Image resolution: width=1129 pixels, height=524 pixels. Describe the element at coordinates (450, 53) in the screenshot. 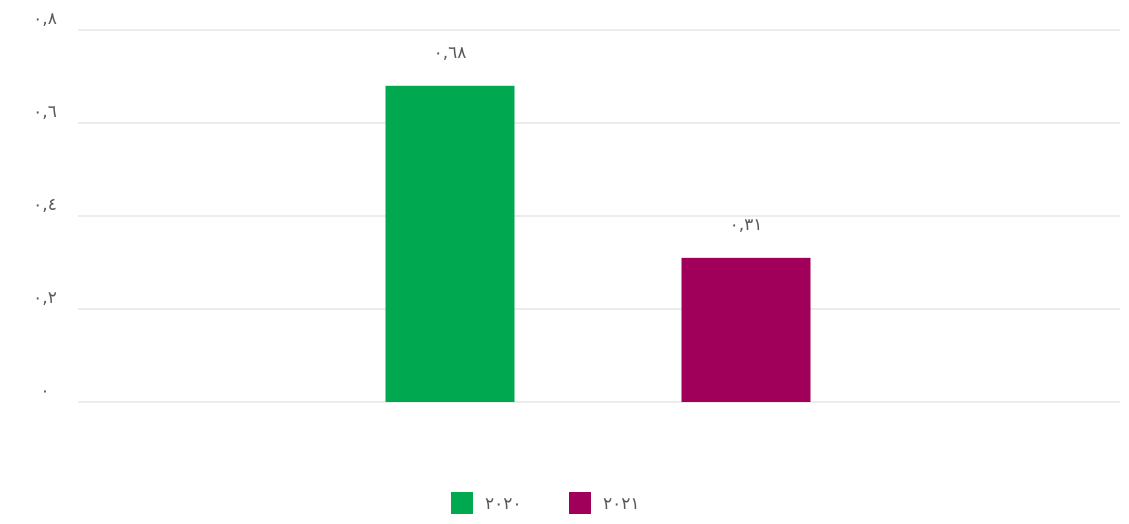

I see `data-label: ٠,٦٨` at that location.